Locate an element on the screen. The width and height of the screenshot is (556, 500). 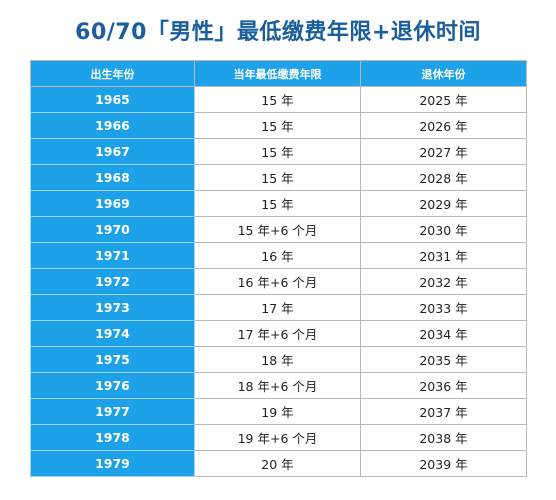
birth-year-cell: 1972 is located at coordinates (112, 281).